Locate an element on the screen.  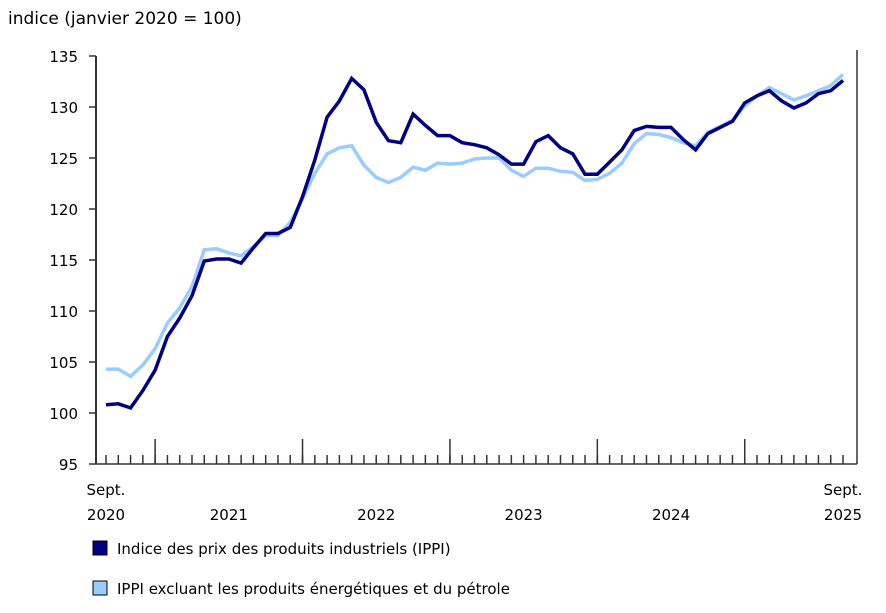
y-tick-label: 100 is located at coordinates (63, 414).